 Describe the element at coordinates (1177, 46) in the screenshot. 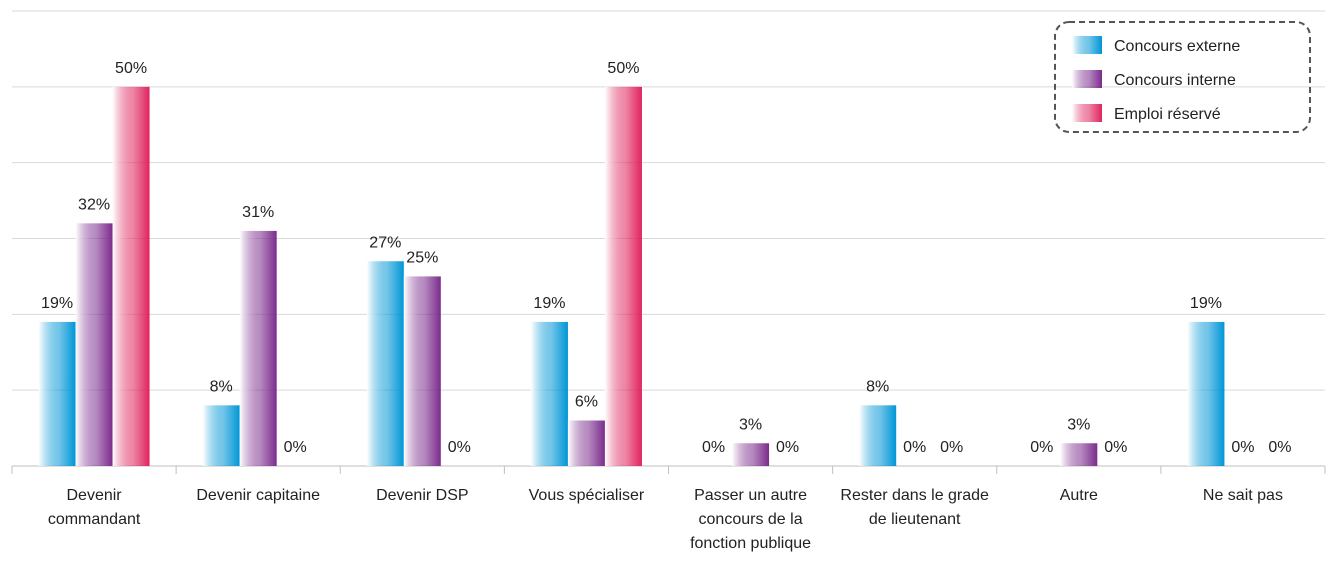

I see `legend-label: Concours externe` at that location.